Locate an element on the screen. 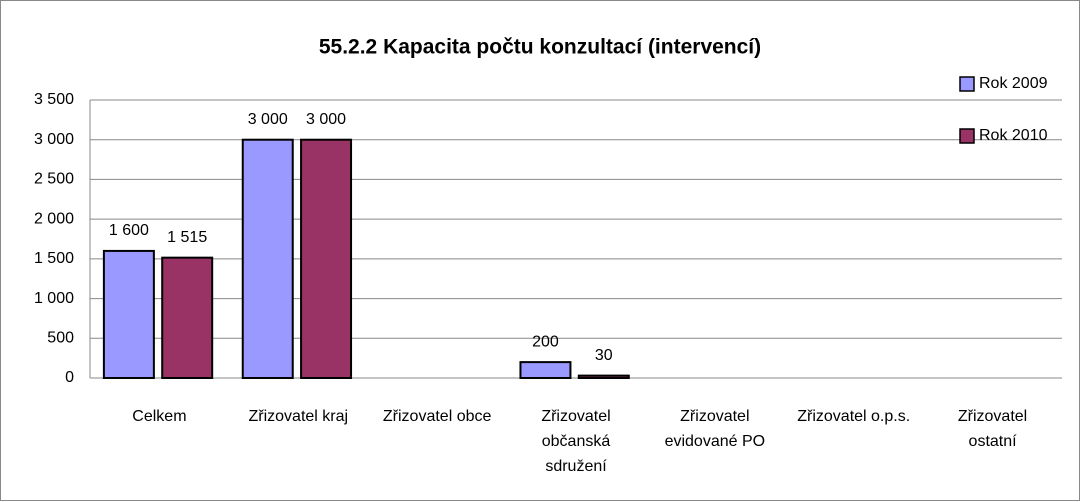 The height and width of the screenshot is (502, 1081). y-tick-label: 3 000 is located at coordinates (54, 139).